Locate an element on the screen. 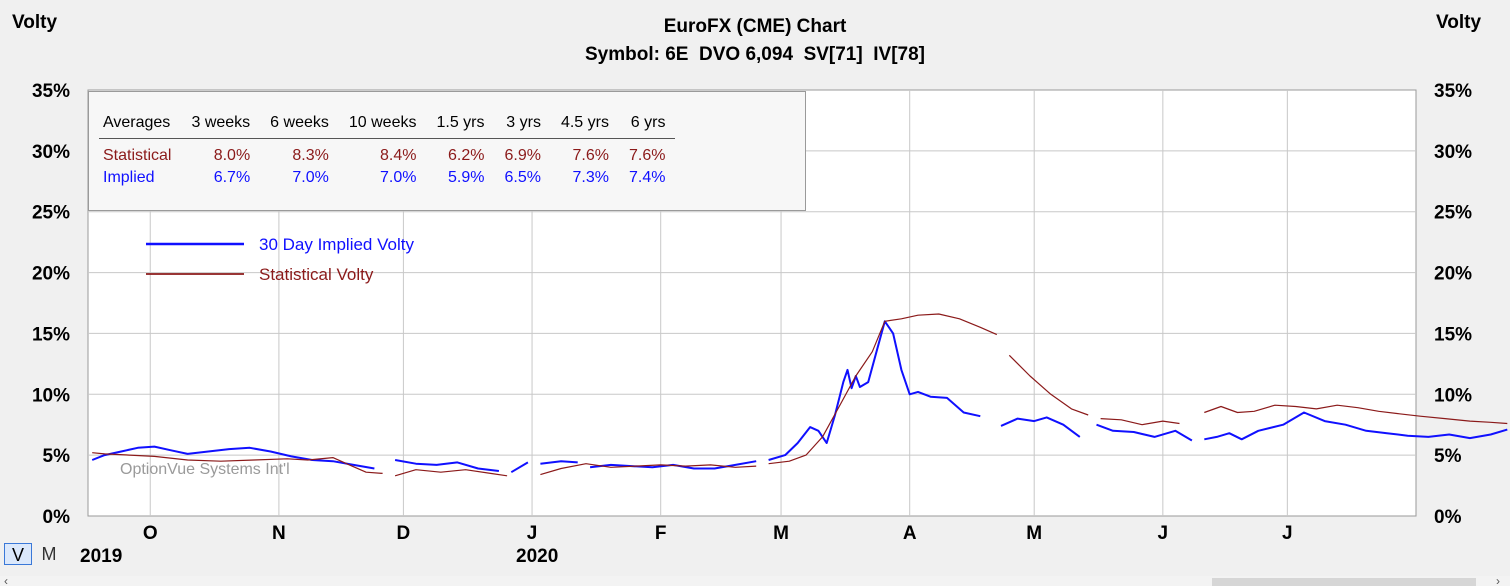  implied-row-label: Implied is located at coordinates (129, 177).